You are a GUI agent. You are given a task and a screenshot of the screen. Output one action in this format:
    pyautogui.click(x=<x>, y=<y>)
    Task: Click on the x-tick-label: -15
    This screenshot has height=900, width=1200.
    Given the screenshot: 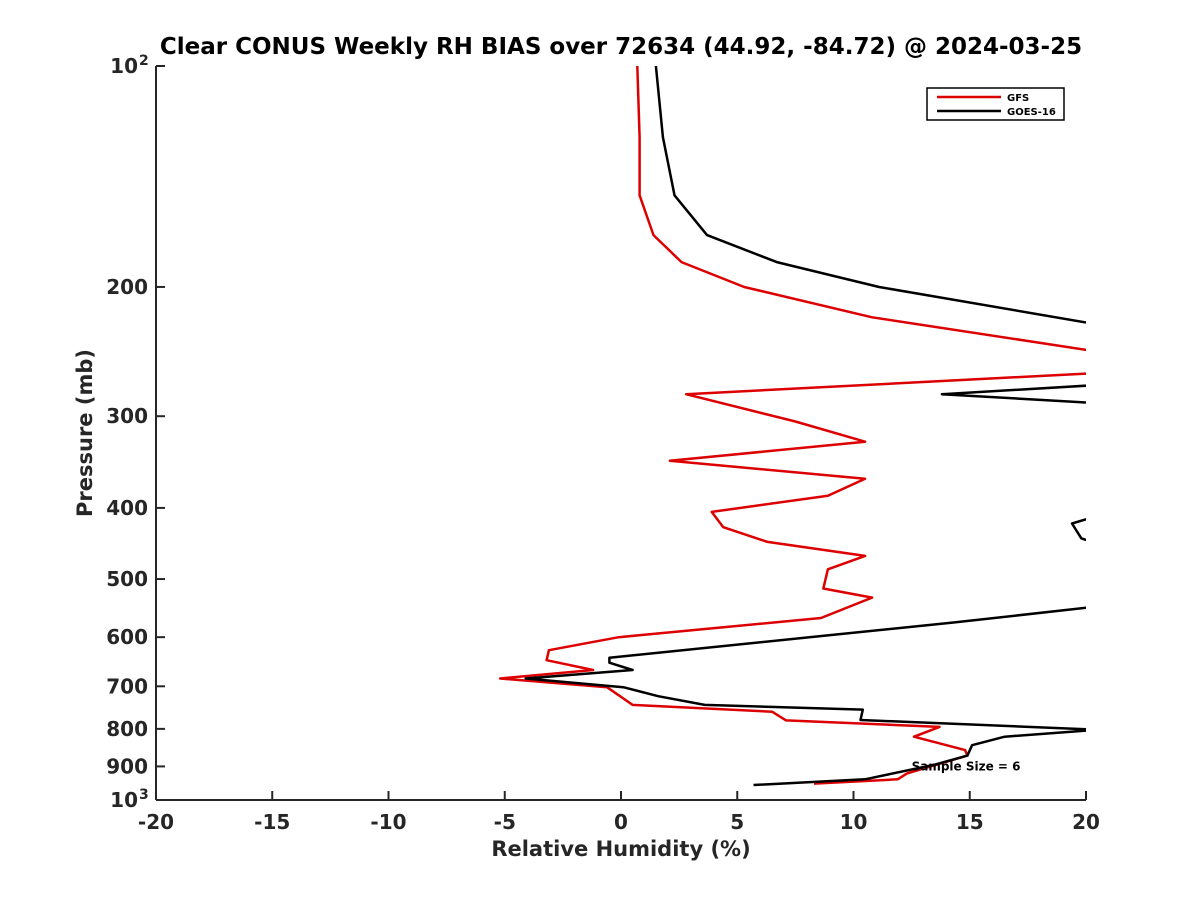 What is the action you would take?
    pyautogui.click(x=272, y=822)
    